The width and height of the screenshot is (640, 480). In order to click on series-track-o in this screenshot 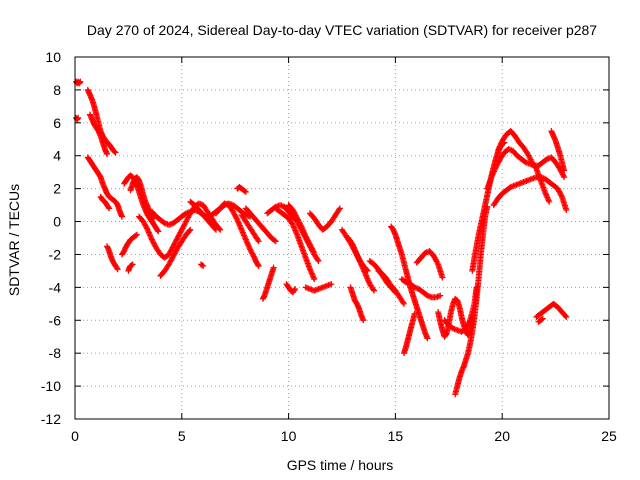, I will do `click(203, 215)`.